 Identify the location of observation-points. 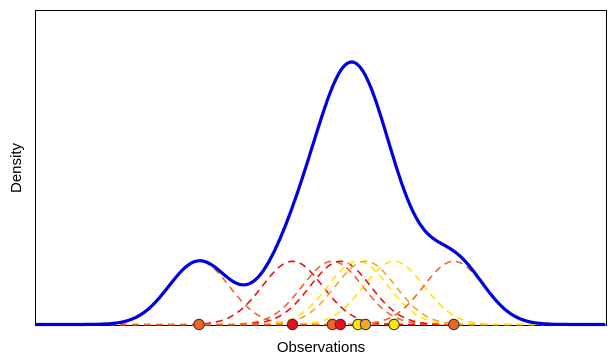
(326, 324).